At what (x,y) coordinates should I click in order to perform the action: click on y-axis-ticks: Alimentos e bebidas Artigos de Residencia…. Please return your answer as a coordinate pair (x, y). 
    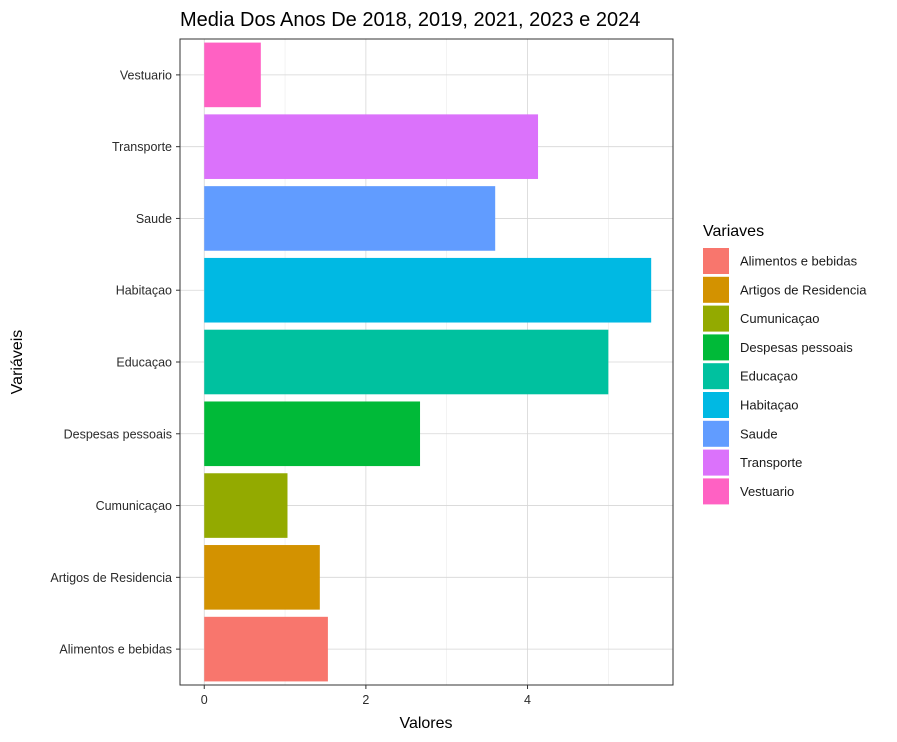
    Looking at the image, I should click on (115, 362).